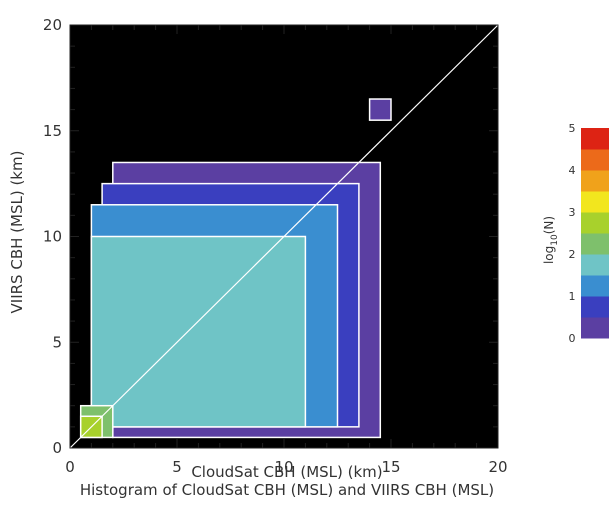  What do you see at coordinates (572, 254) in the screenshot?
I see `colorbar-tick-label: 2` at bounding box center [572, 254].